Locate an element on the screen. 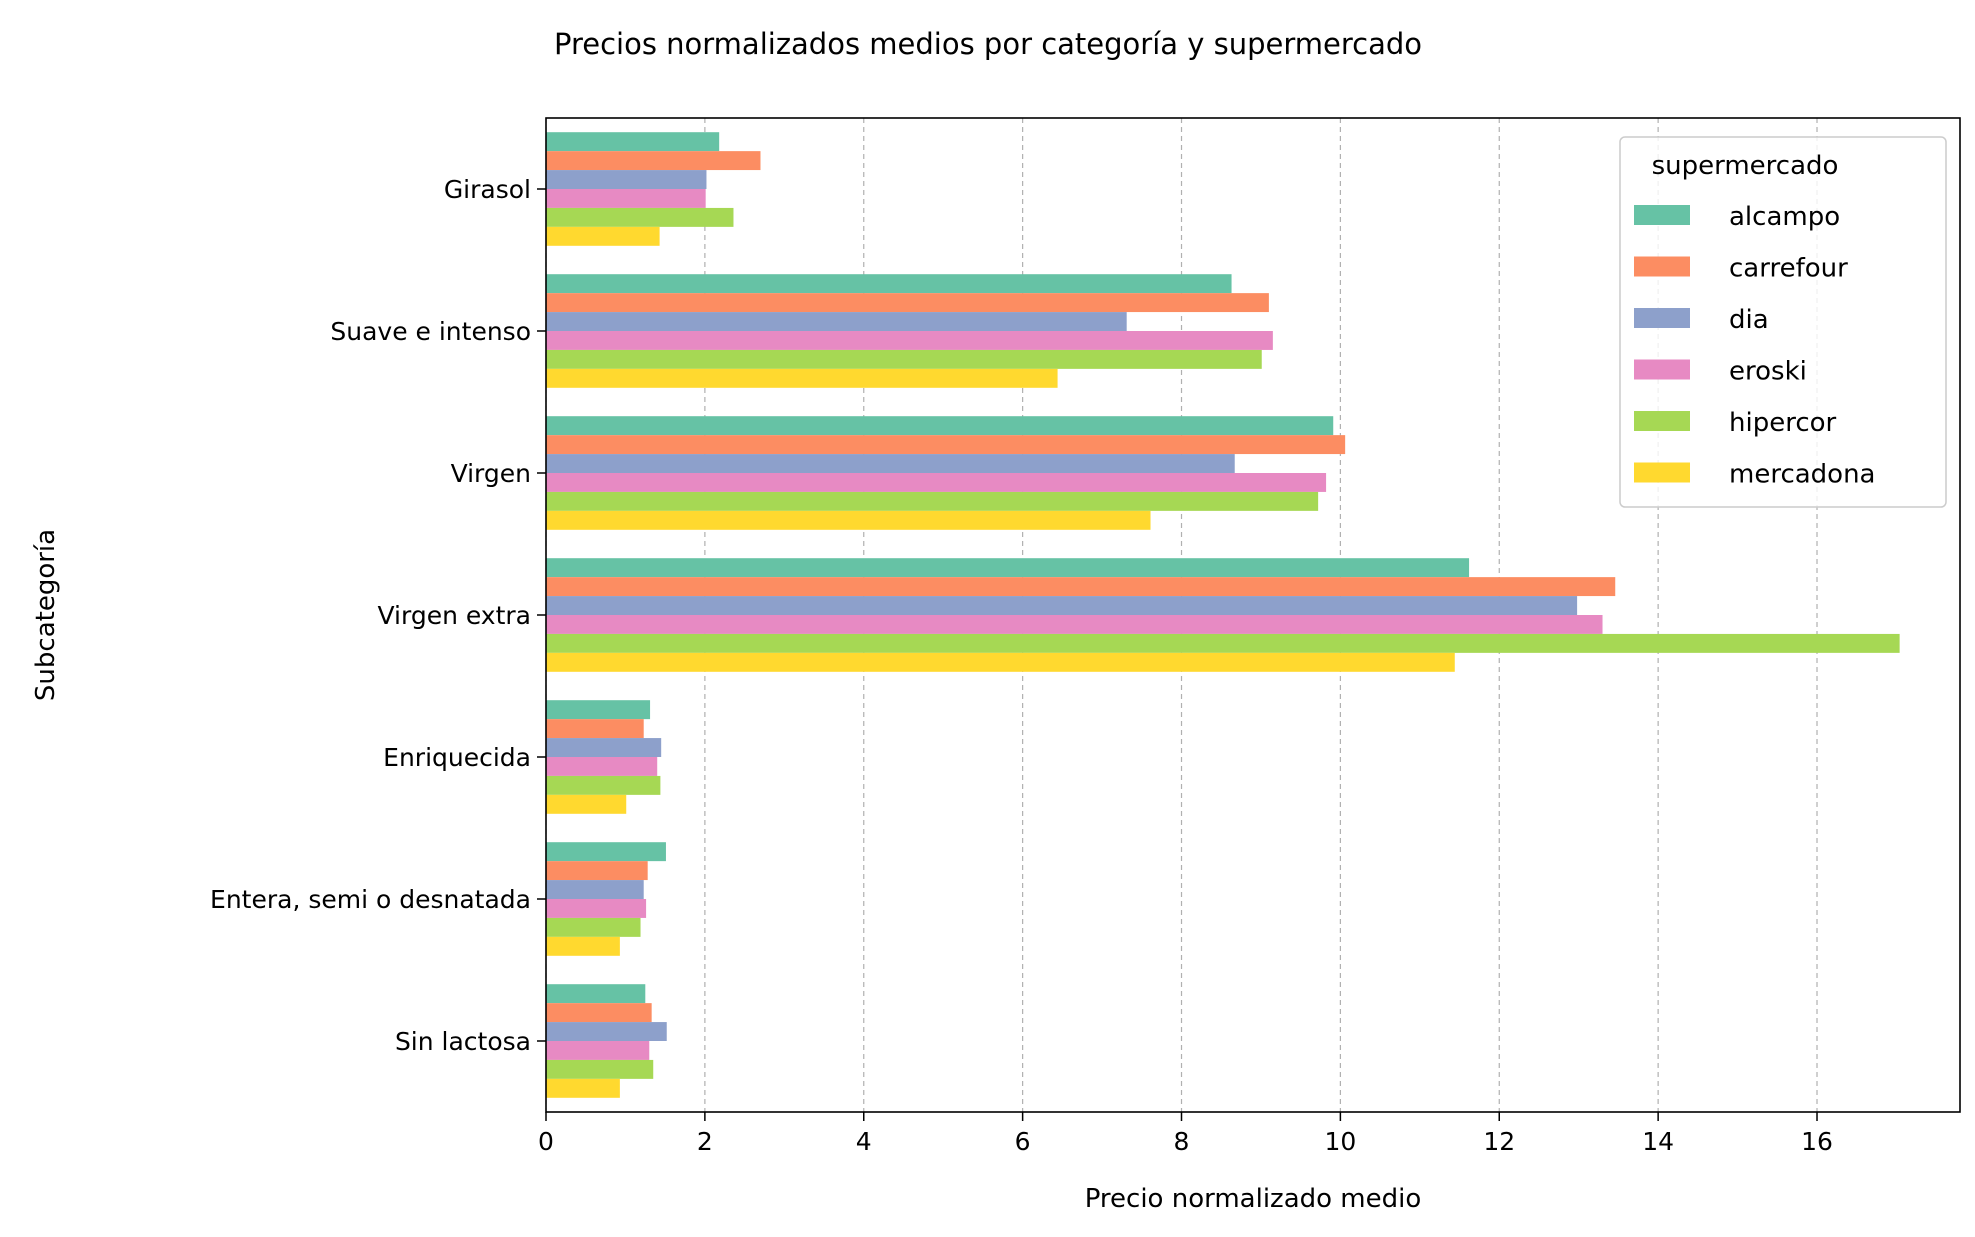  legend-label-dia: dia is located at coordinates (1749, 320).